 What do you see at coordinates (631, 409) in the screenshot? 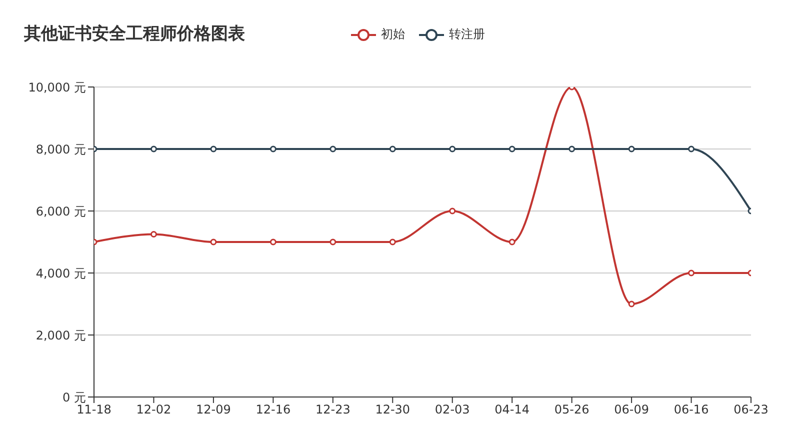
I see `x-tick-label: 06-09` at bounding box center [631, 409].